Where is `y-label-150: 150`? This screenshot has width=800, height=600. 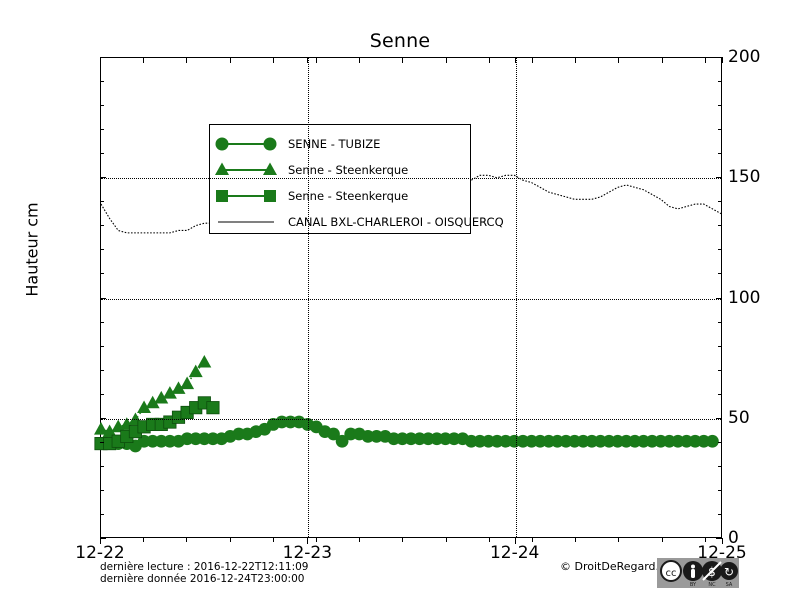 y-label-150: 150 is located at coordinates (744, 177).